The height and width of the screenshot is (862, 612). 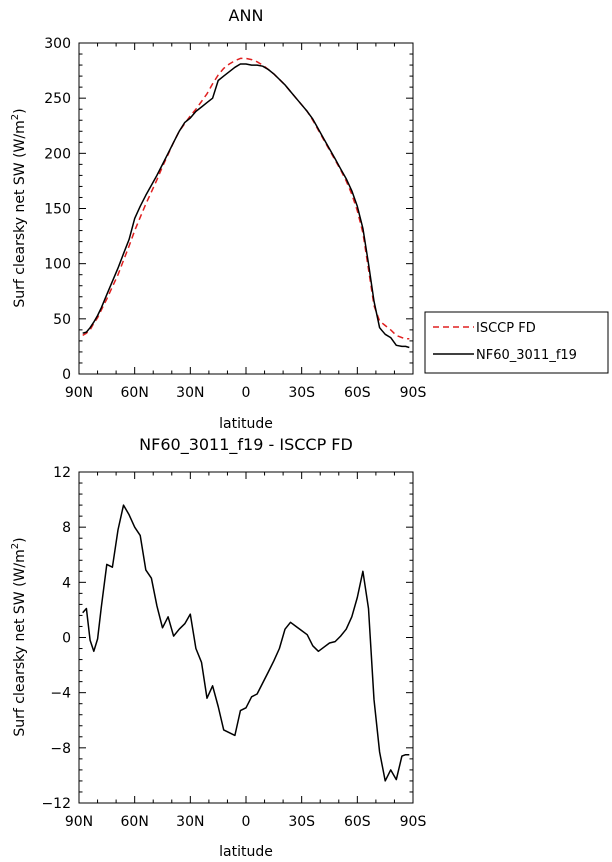 What do you see at coordinates (19, 636) in the screenshot?
I see `bottom-chart-y-label: Surf clearsky net SW (W/m2)` at bounding box center [19, 636].